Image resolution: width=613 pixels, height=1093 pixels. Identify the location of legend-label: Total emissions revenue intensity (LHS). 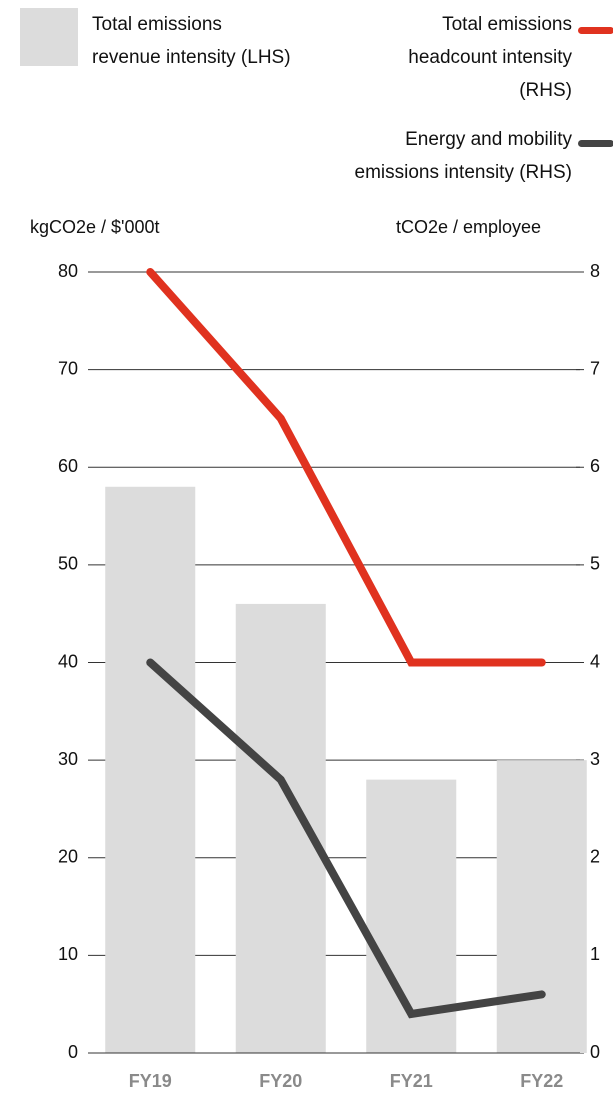
(191, 41).